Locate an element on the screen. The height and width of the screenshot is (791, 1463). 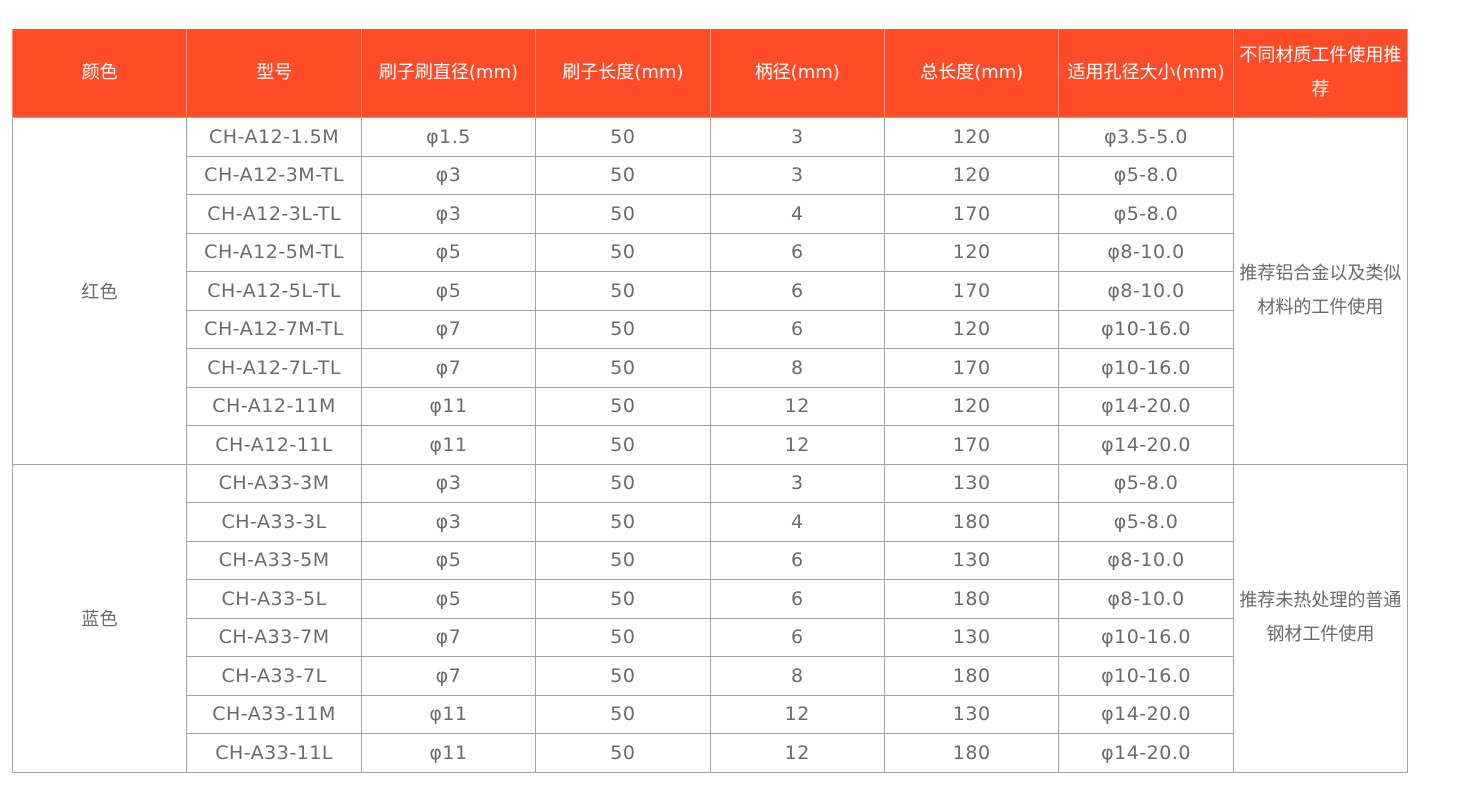
hole-size-cell: φ3.5-5.0 is located at coordinates (1146, 137).